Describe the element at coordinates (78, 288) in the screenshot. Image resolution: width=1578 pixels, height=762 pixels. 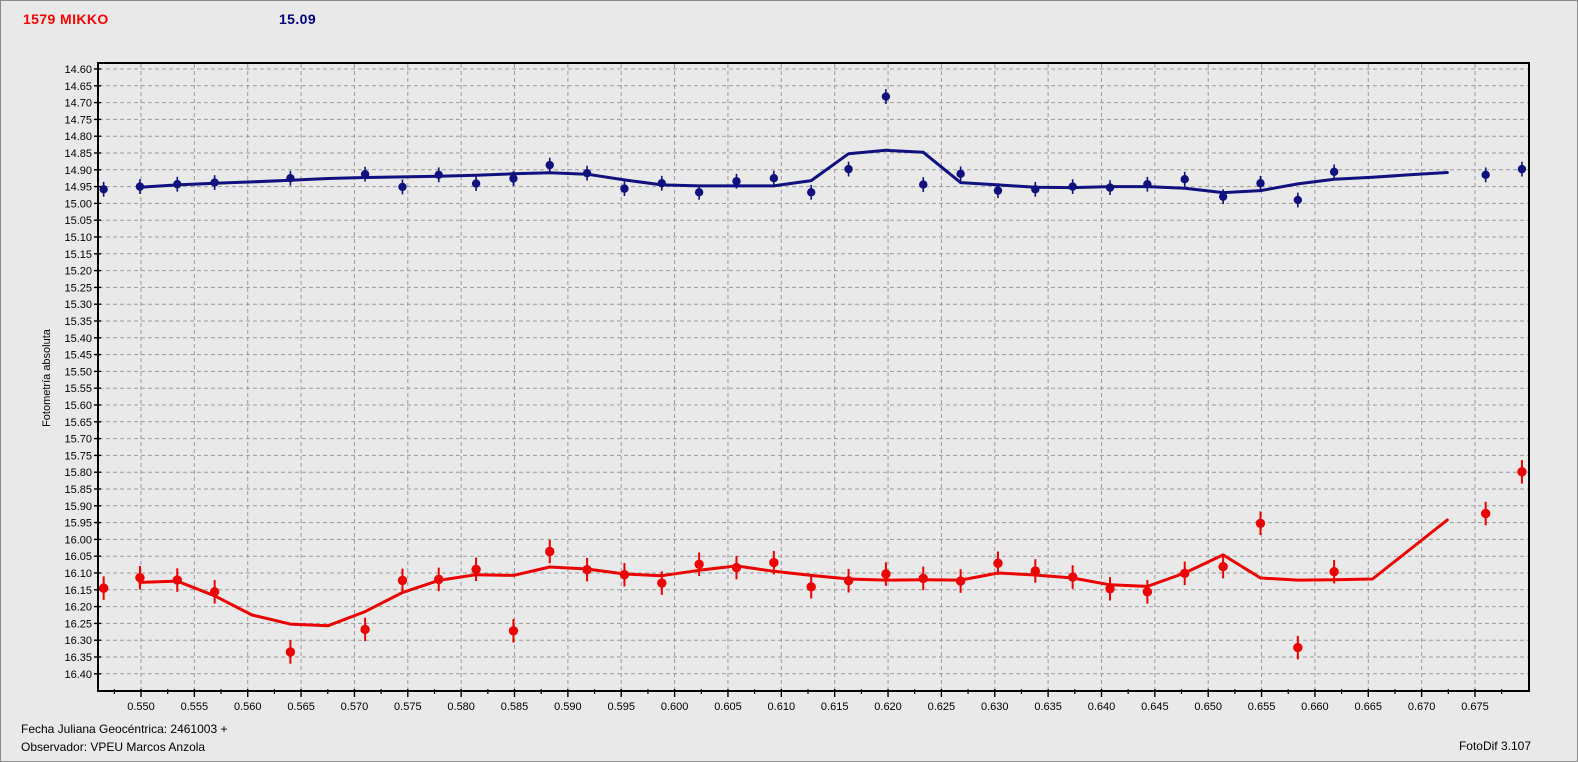
I see `y-tick-label: 15.25` at that location.